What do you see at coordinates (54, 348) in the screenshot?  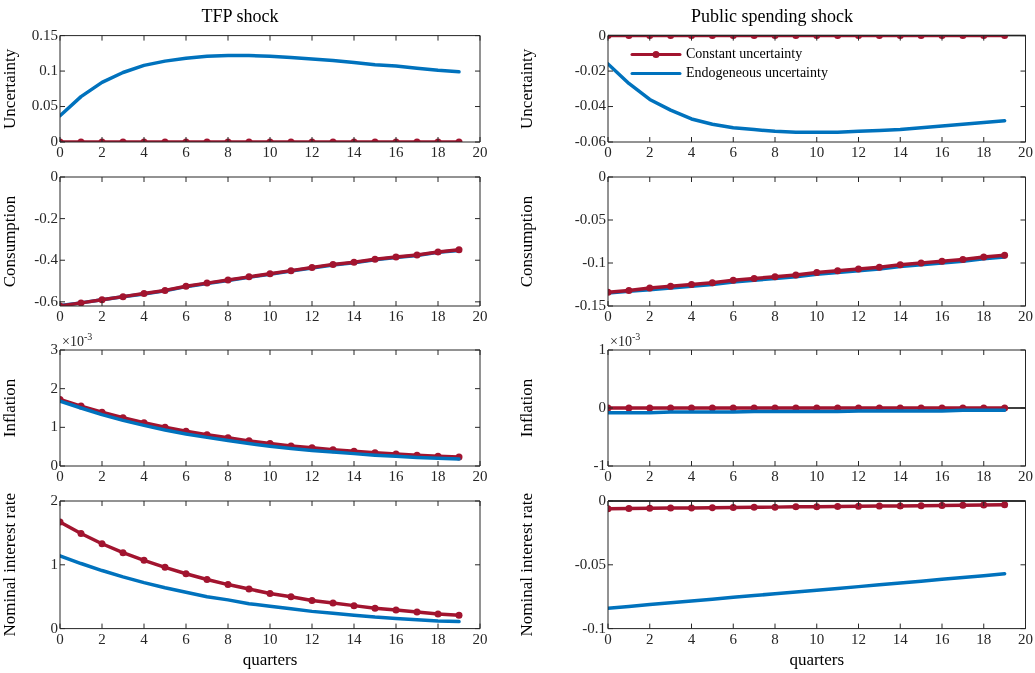 I see `y-tick-label: 3` at bounding box center [54, 348].